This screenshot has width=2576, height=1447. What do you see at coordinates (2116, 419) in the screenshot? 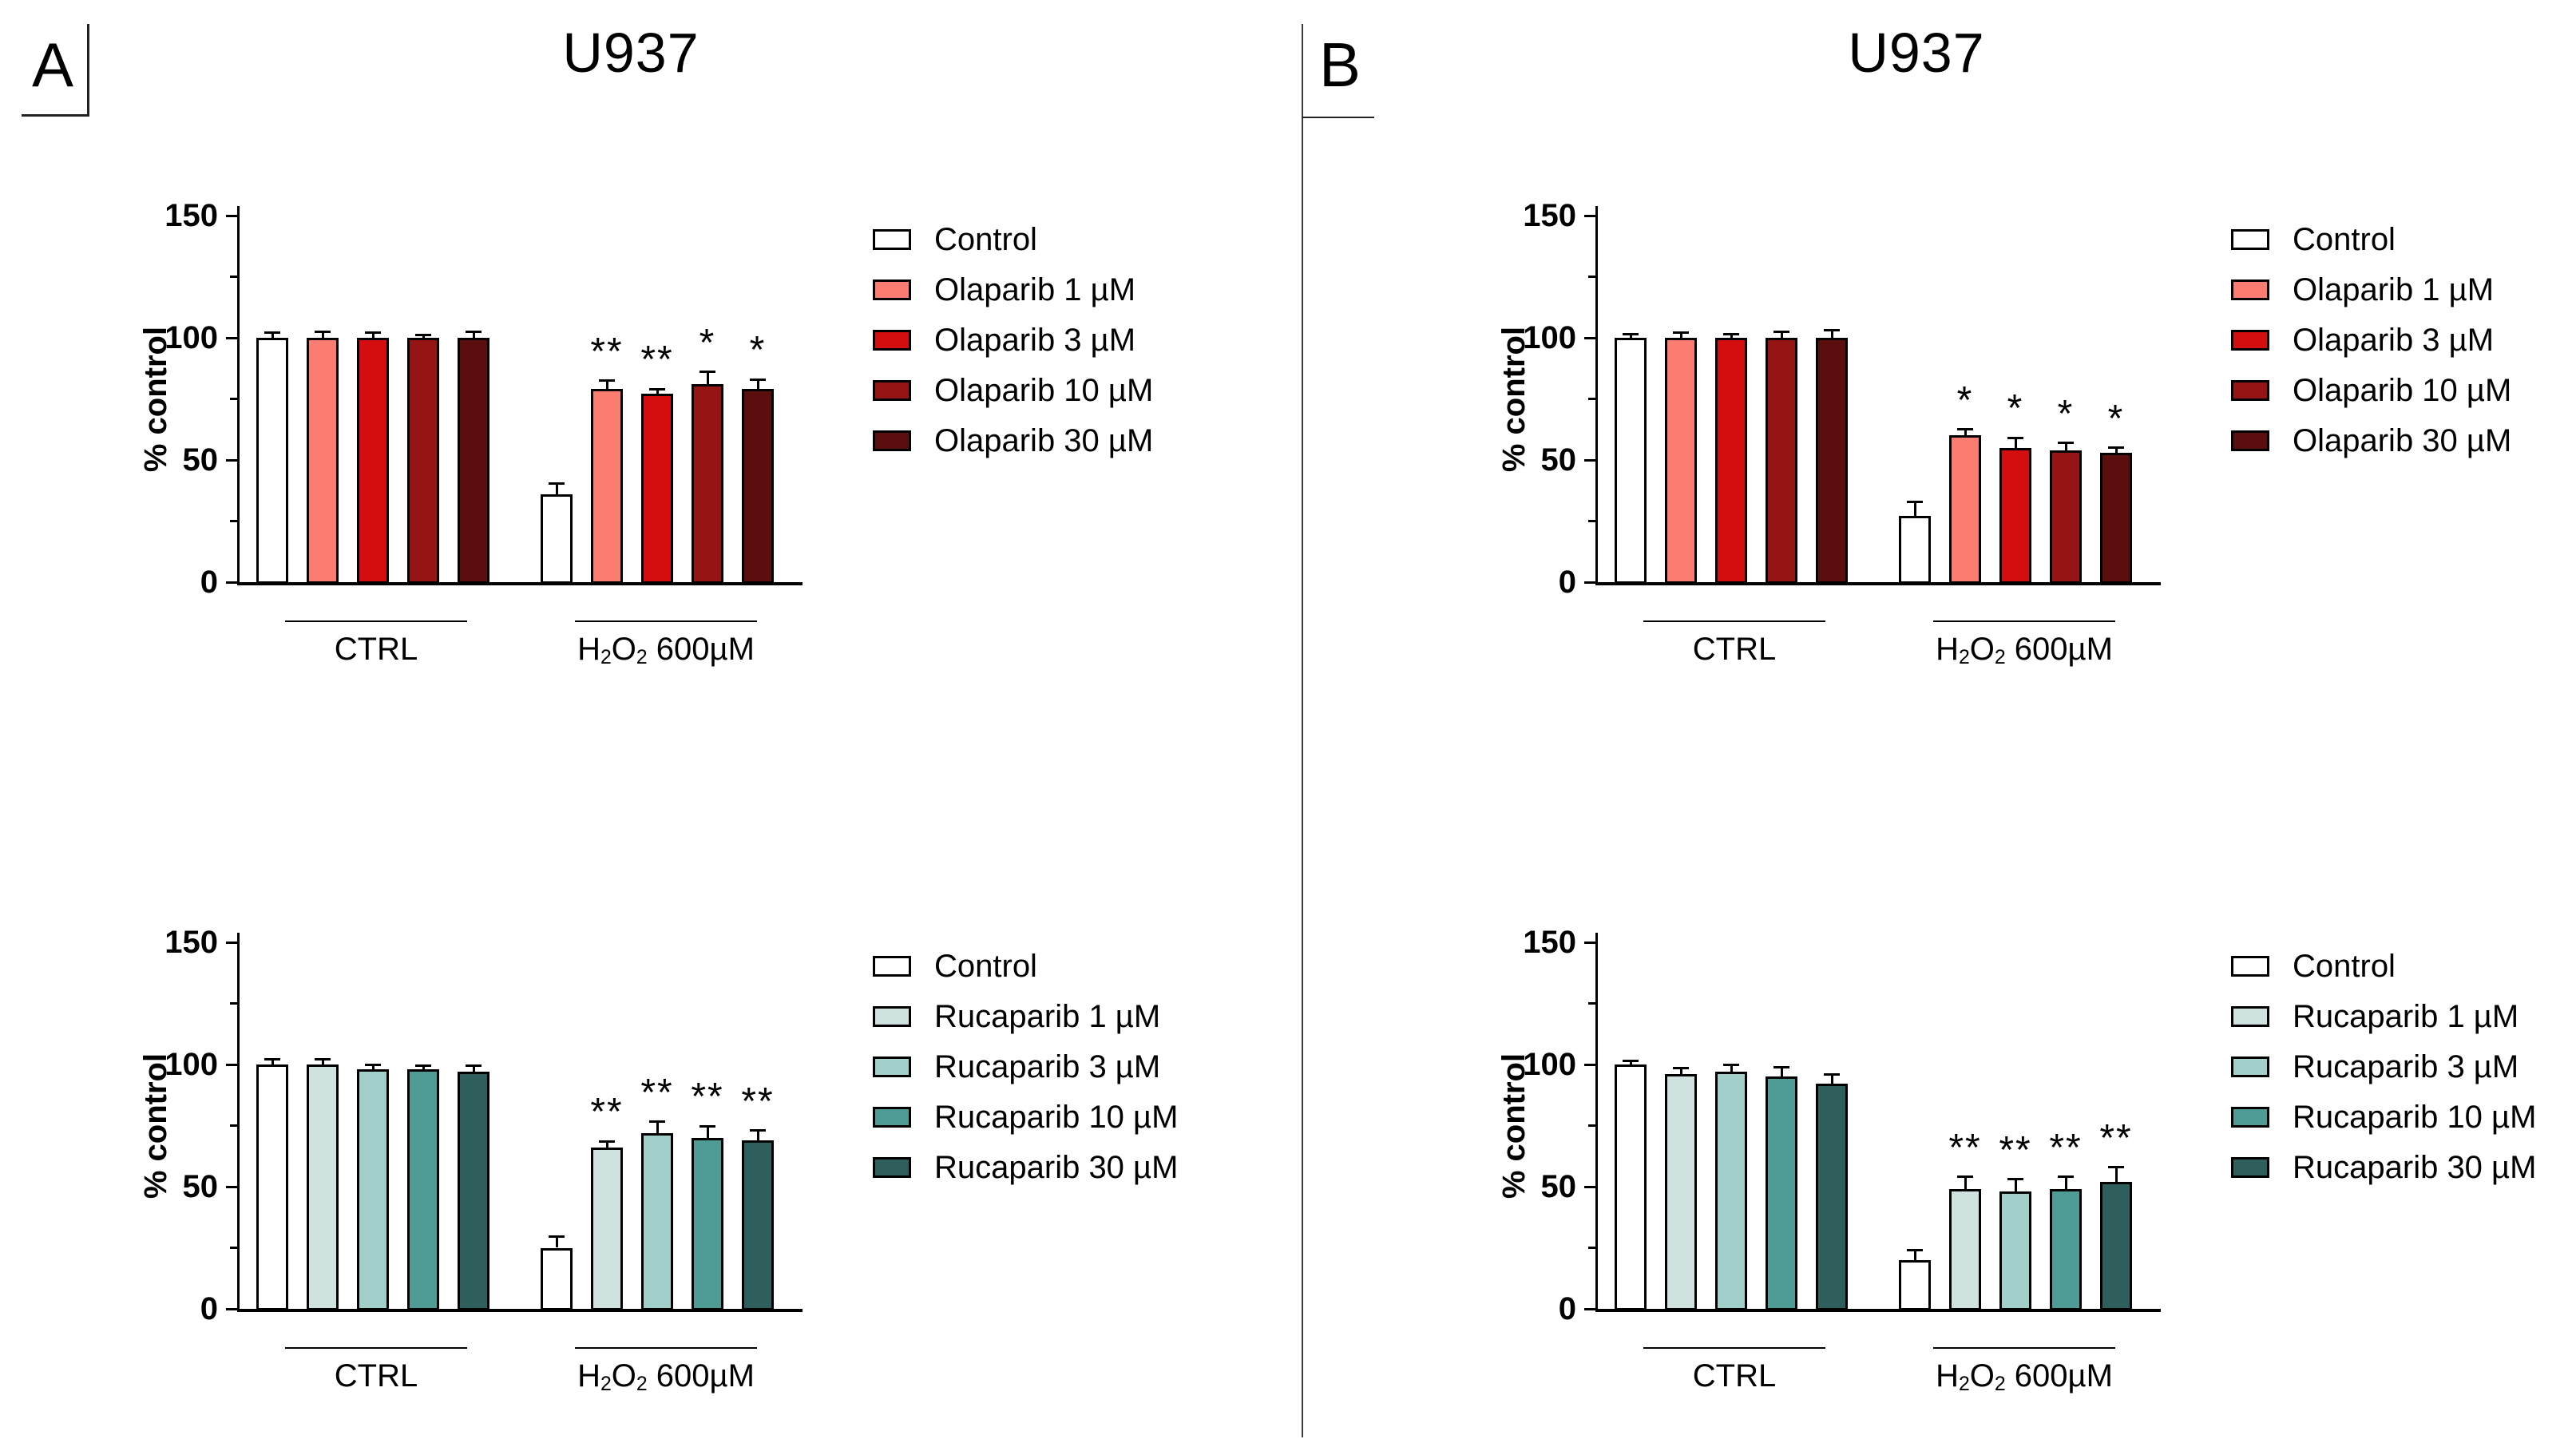
I see `significance-stars: *` at bounding box center [2116, 419].